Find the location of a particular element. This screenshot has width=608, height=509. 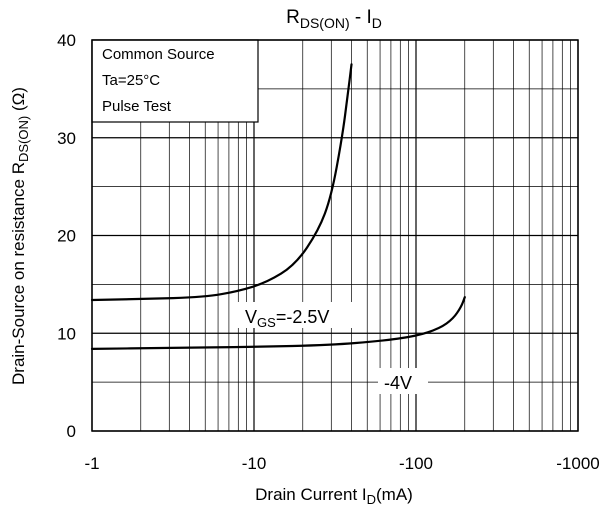

xlabel-sub: D is located at coordinates (371, 499).